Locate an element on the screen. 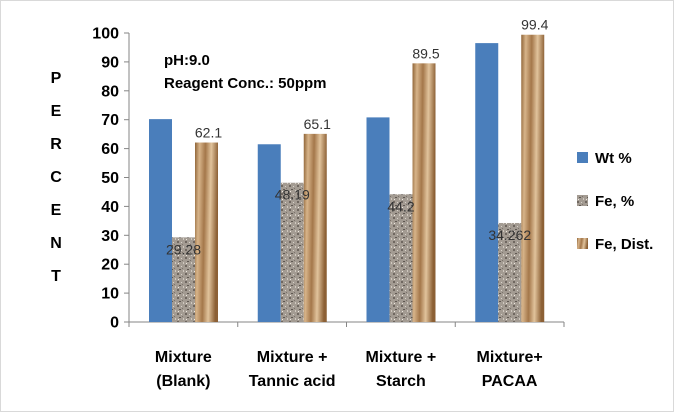 This screenshot has width=674, height=413. y-axis-title-letter: P is located at coordinates (56, 78).